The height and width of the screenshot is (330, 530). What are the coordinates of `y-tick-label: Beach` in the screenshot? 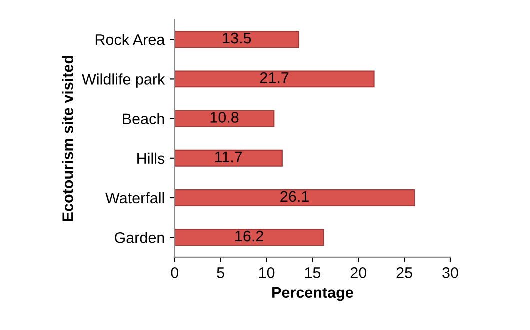 It's located at (143, 118).